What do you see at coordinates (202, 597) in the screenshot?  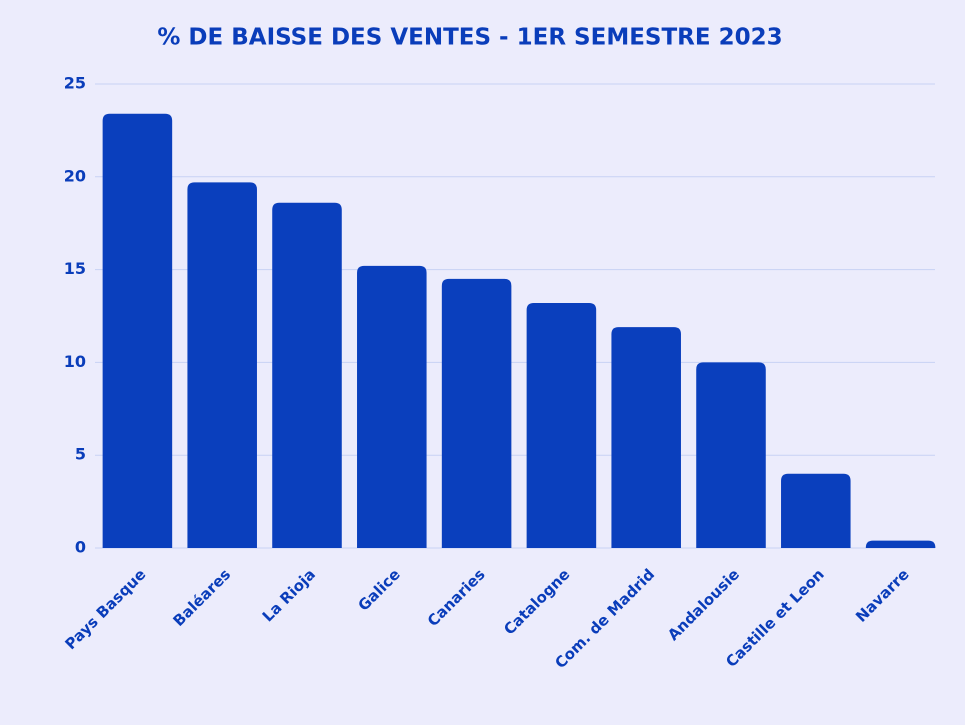 I see `x-tick-label: Baléares` at bounding box center [202, 597].